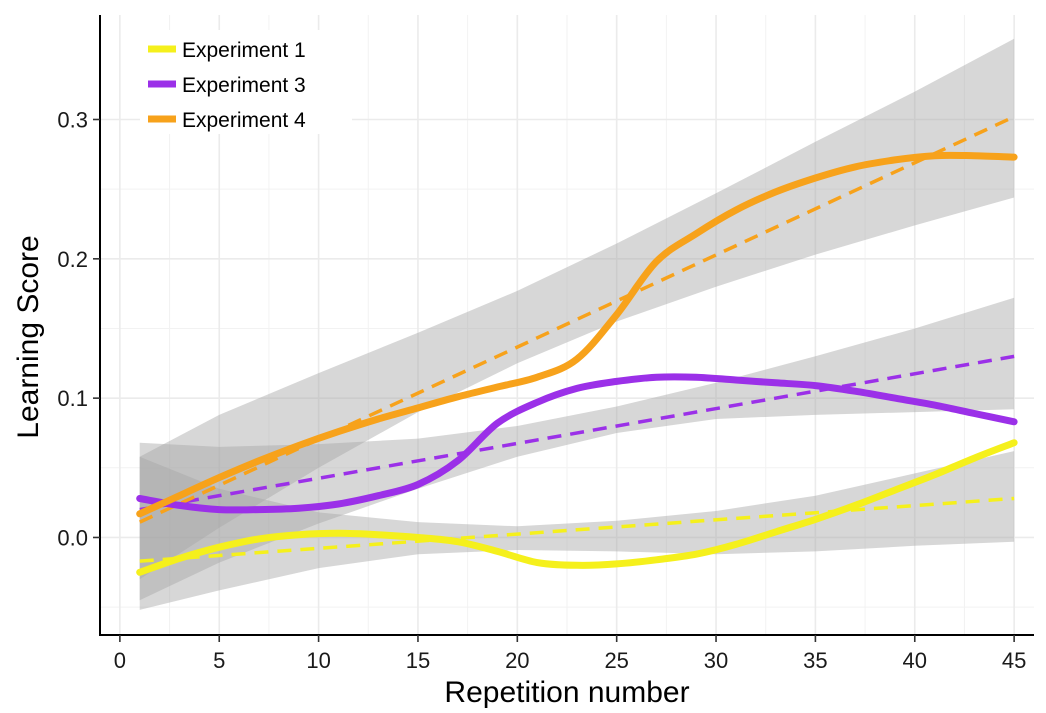 The height and width of the screenshot is (713, 1046). I want to click on x-tick-label: 10, so click(318, 660).